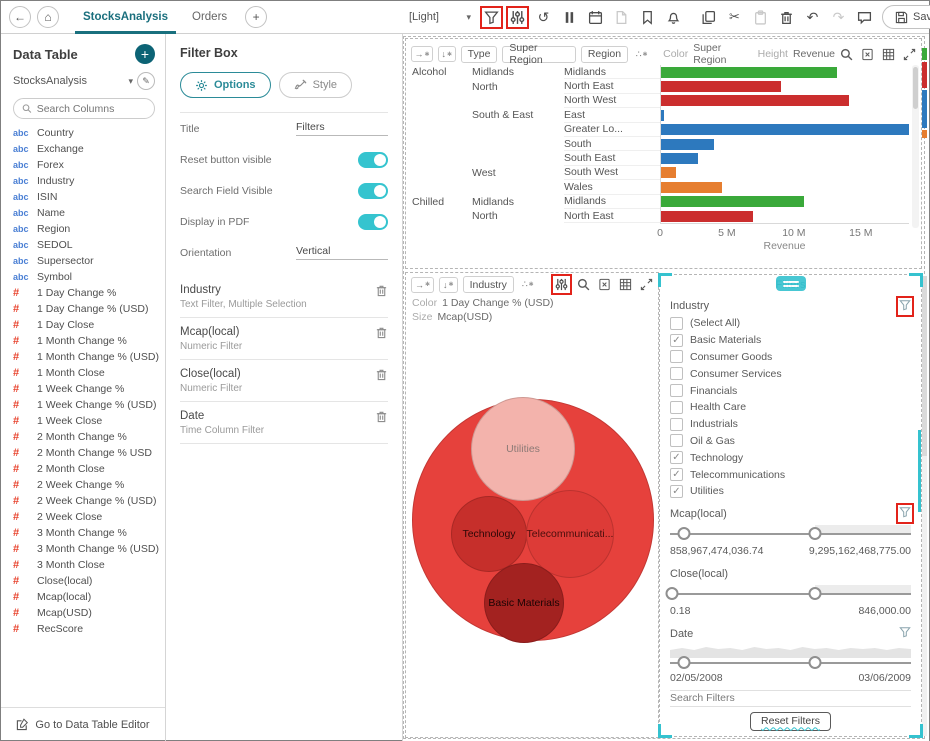  I want to click on arrow-right-icon: → ✱, so click(422, 54).